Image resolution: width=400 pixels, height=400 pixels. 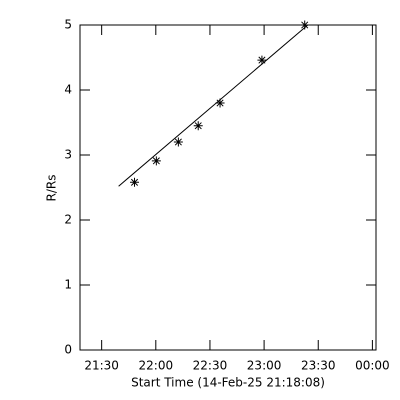 I want to click on x-tick-label: 23:30, so click(x=318, y=366).